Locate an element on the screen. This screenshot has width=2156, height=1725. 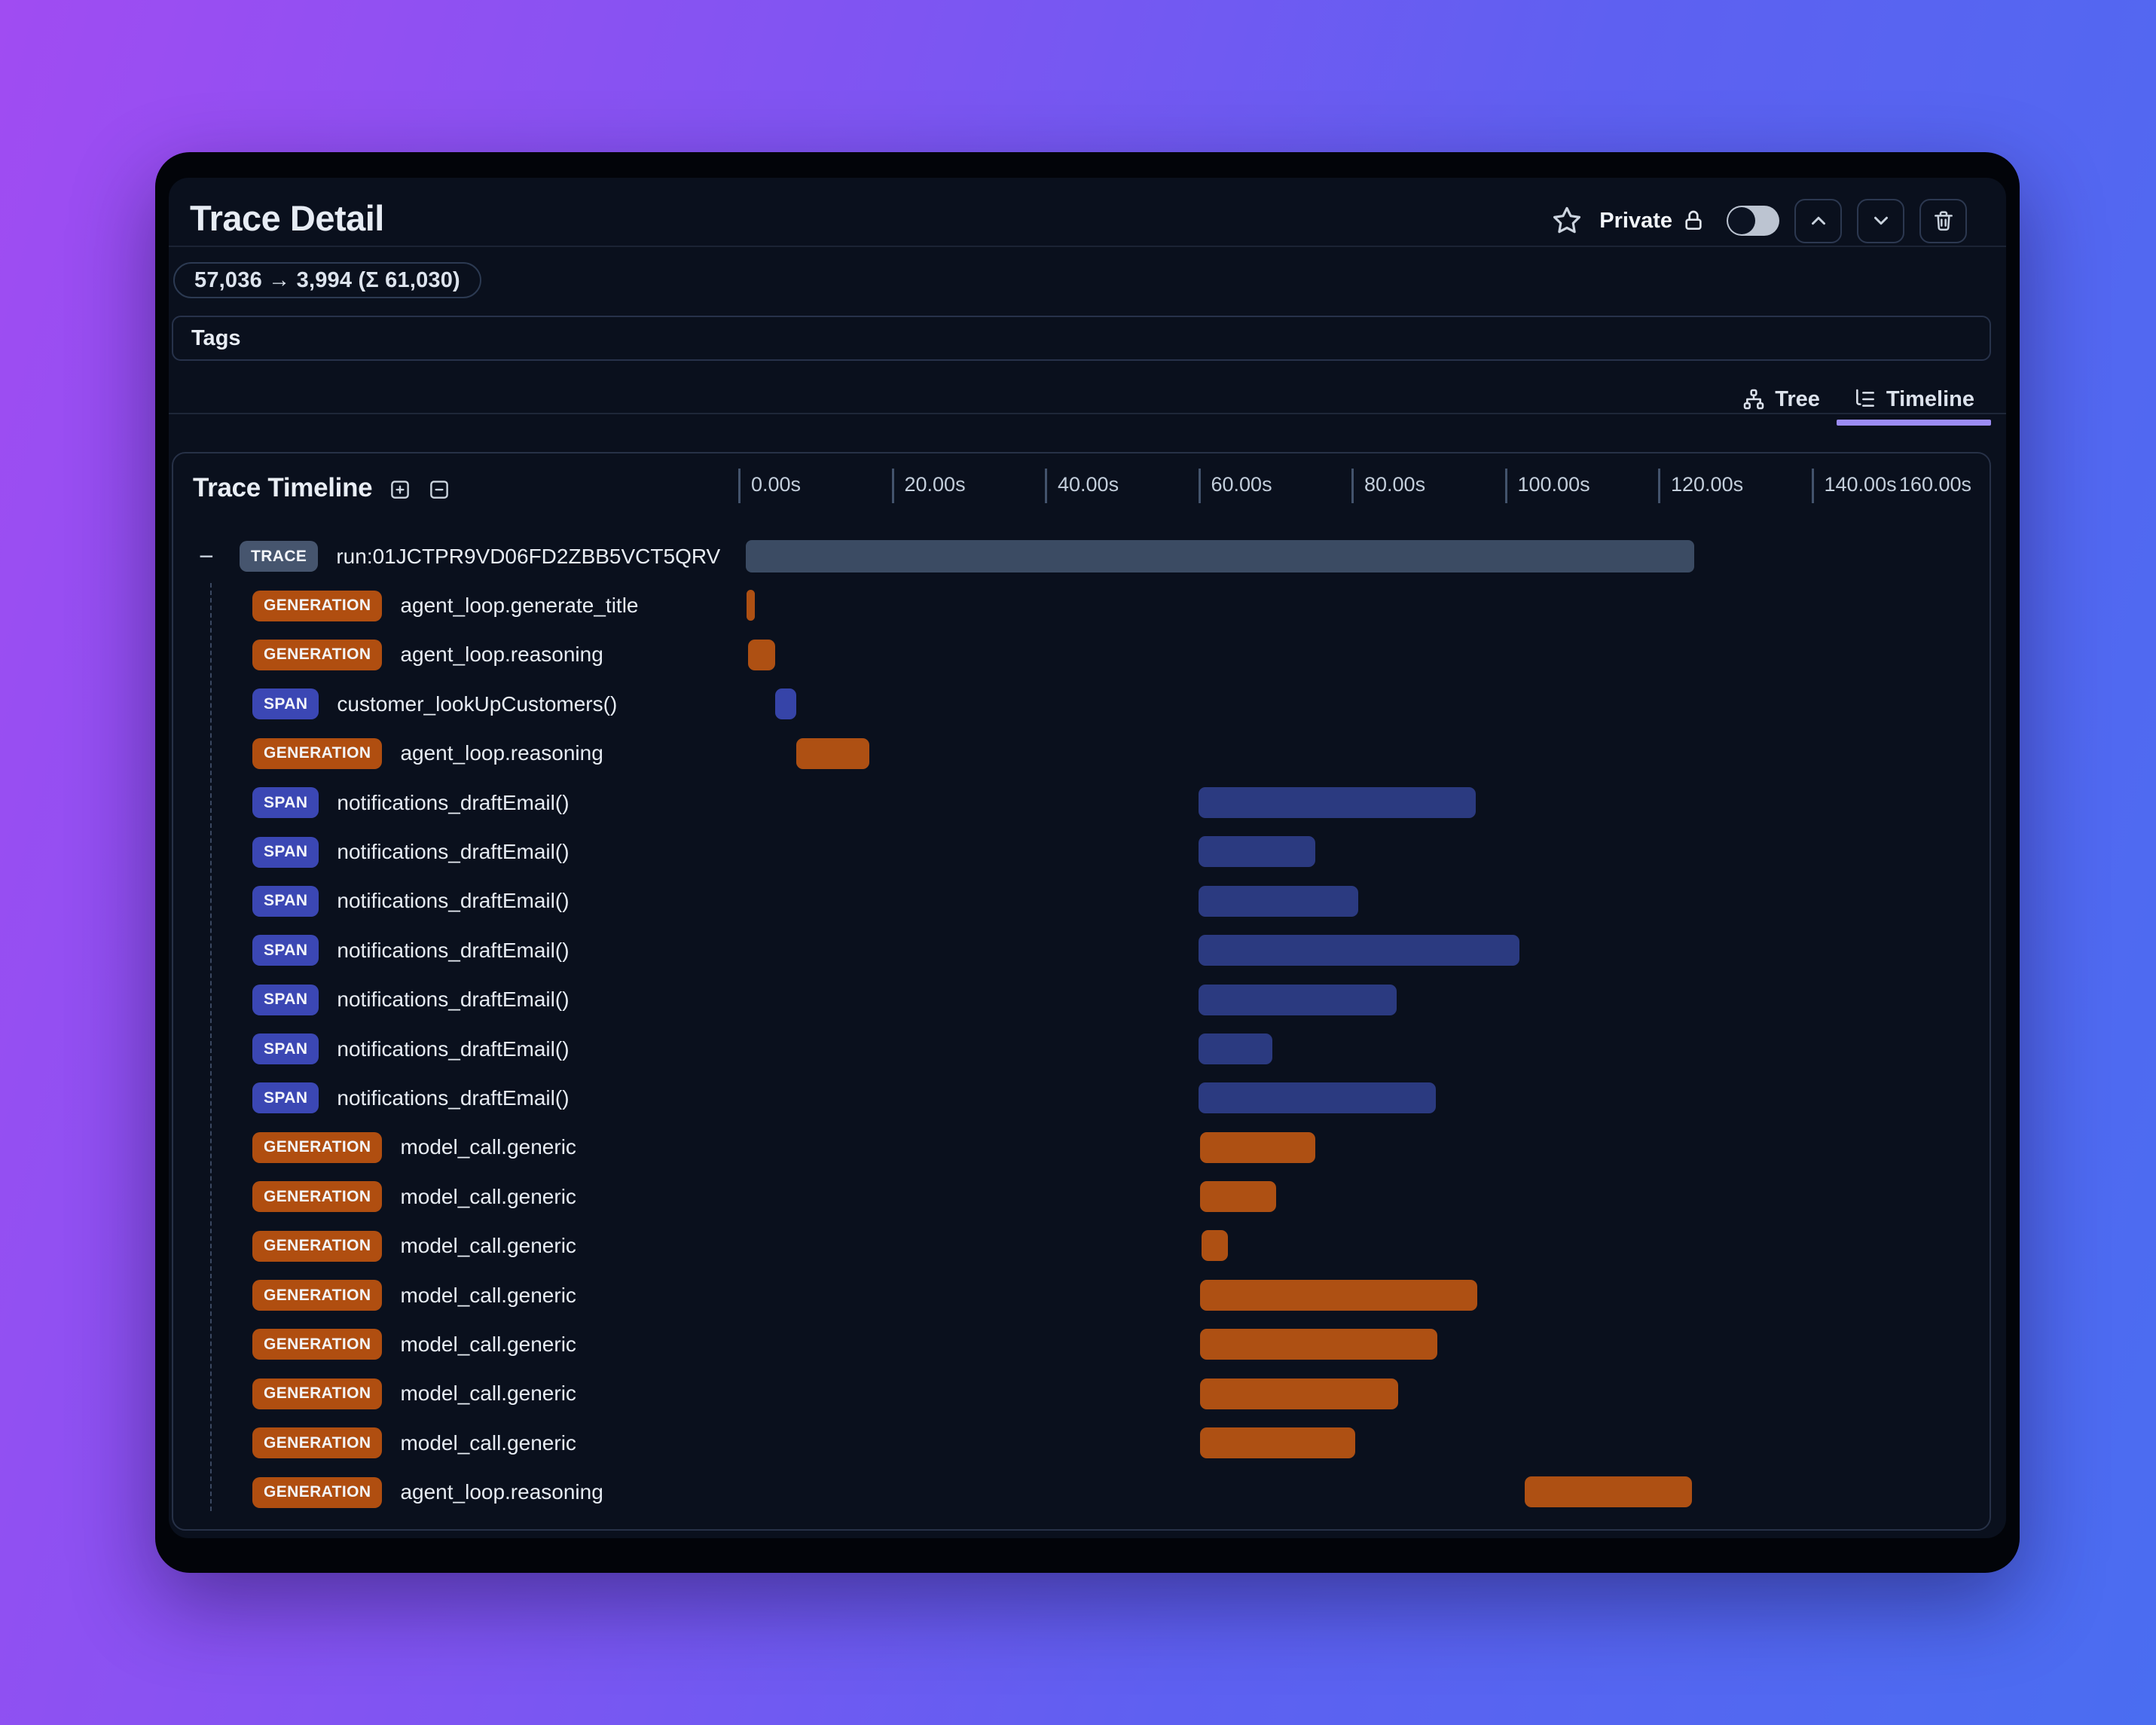
tags-container: Tags is located at coordinates (1081, 339).